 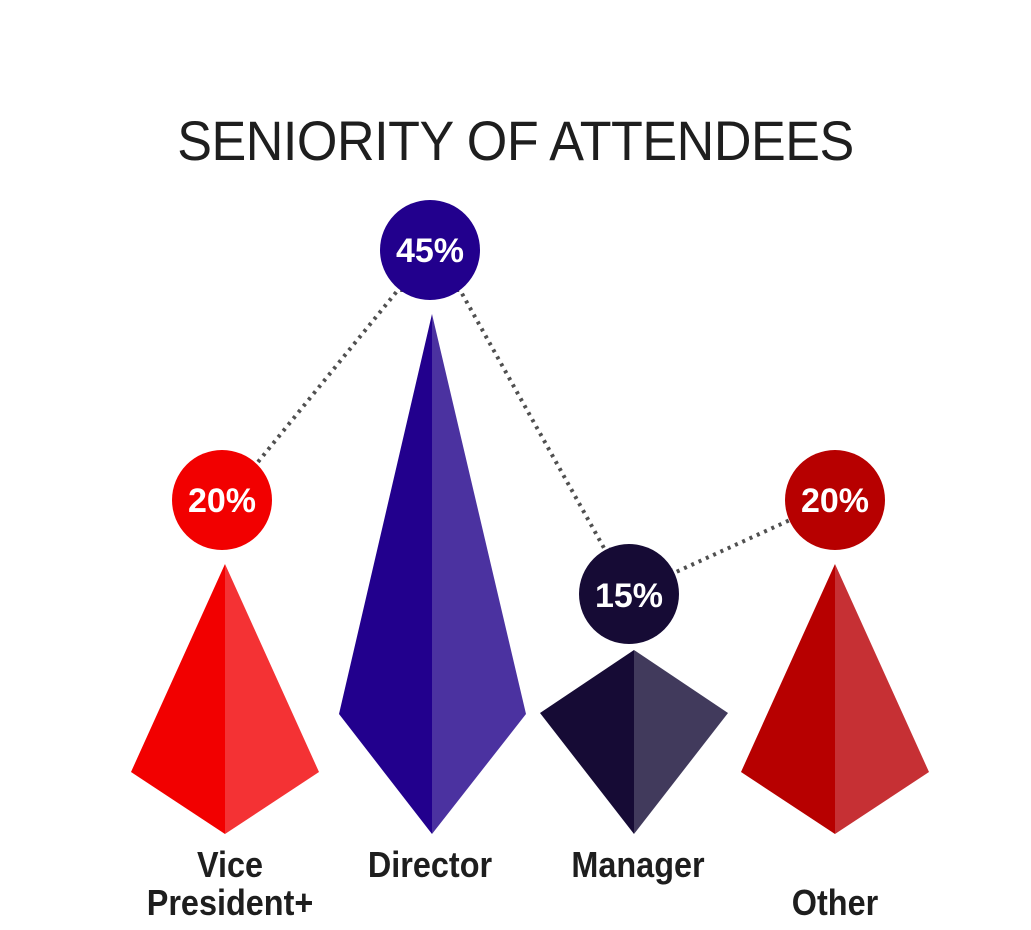 I want to click on bubble-vice-president: 20%, so click(x=222, y=500).